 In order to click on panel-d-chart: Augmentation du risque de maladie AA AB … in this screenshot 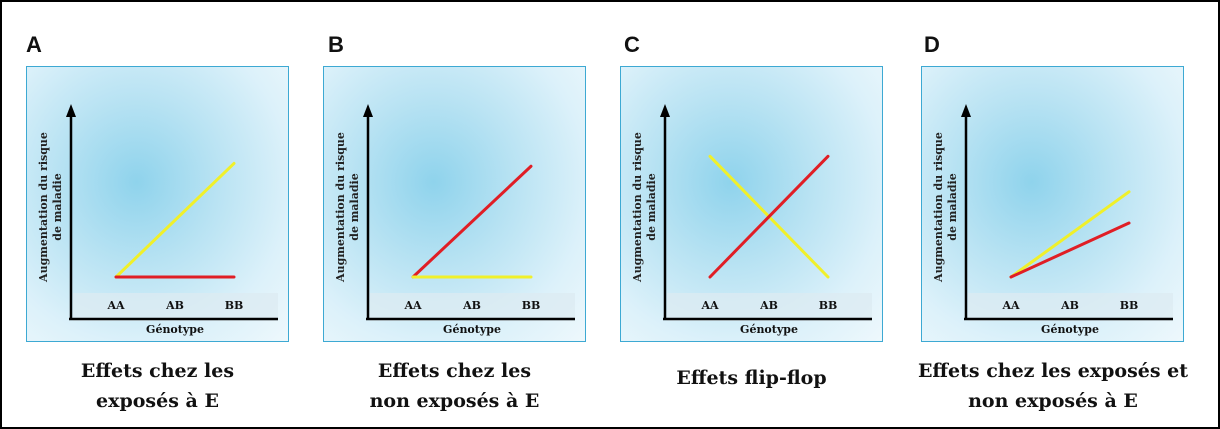, I will do `click(1053, 204)`.